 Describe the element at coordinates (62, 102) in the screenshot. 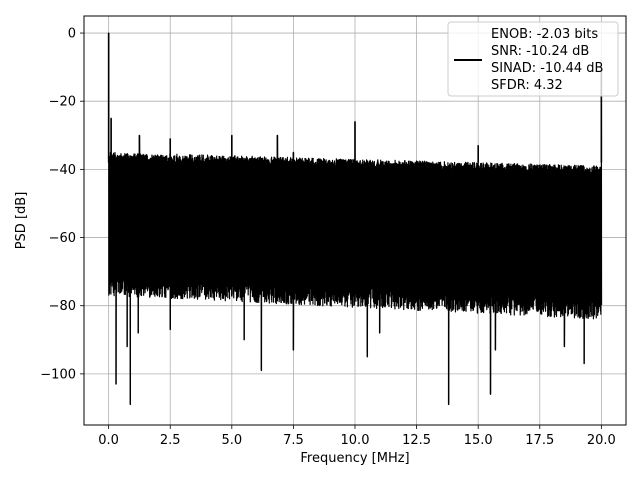

I see `y-tick-label: −20` at that location.